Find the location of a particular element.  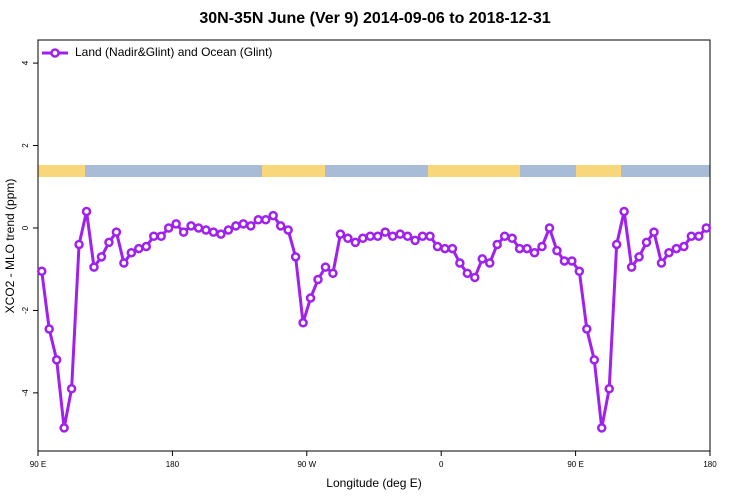

y-axis-label: XCO2 - MLO trend (ppm) is located at coordinates (10, 246).